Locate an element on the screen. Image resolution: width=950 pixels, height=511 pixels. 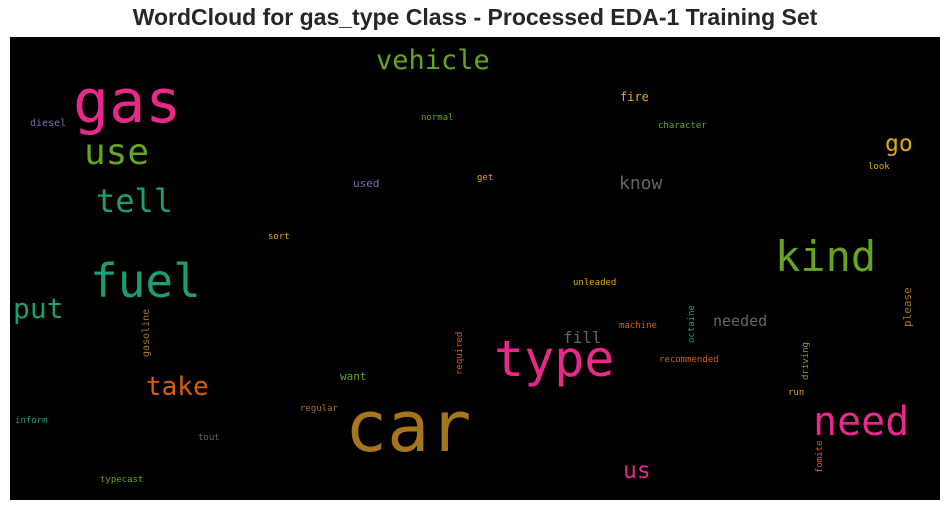
word-diesel: diesel is located at coordinates (48, 123).